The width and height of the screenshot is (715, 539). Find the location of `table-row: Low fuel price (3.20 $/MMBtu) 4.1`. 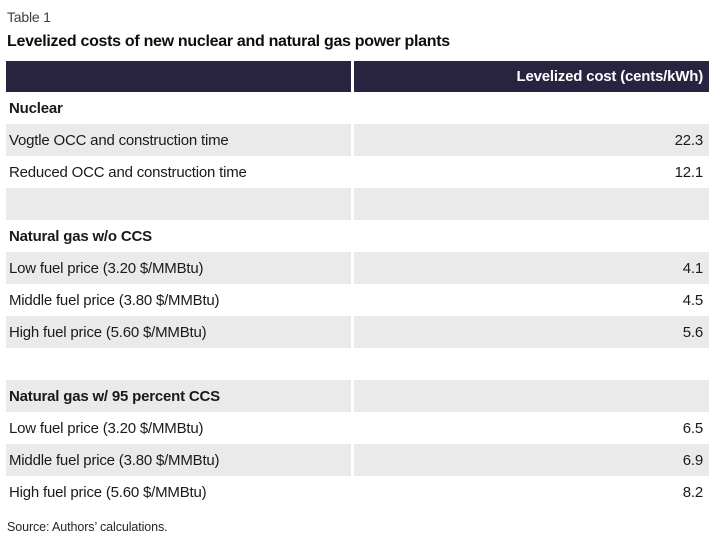

table-row: Low fuel price (3.20 $/MMBtu) 4.1 is located at coordinates (357, 268).